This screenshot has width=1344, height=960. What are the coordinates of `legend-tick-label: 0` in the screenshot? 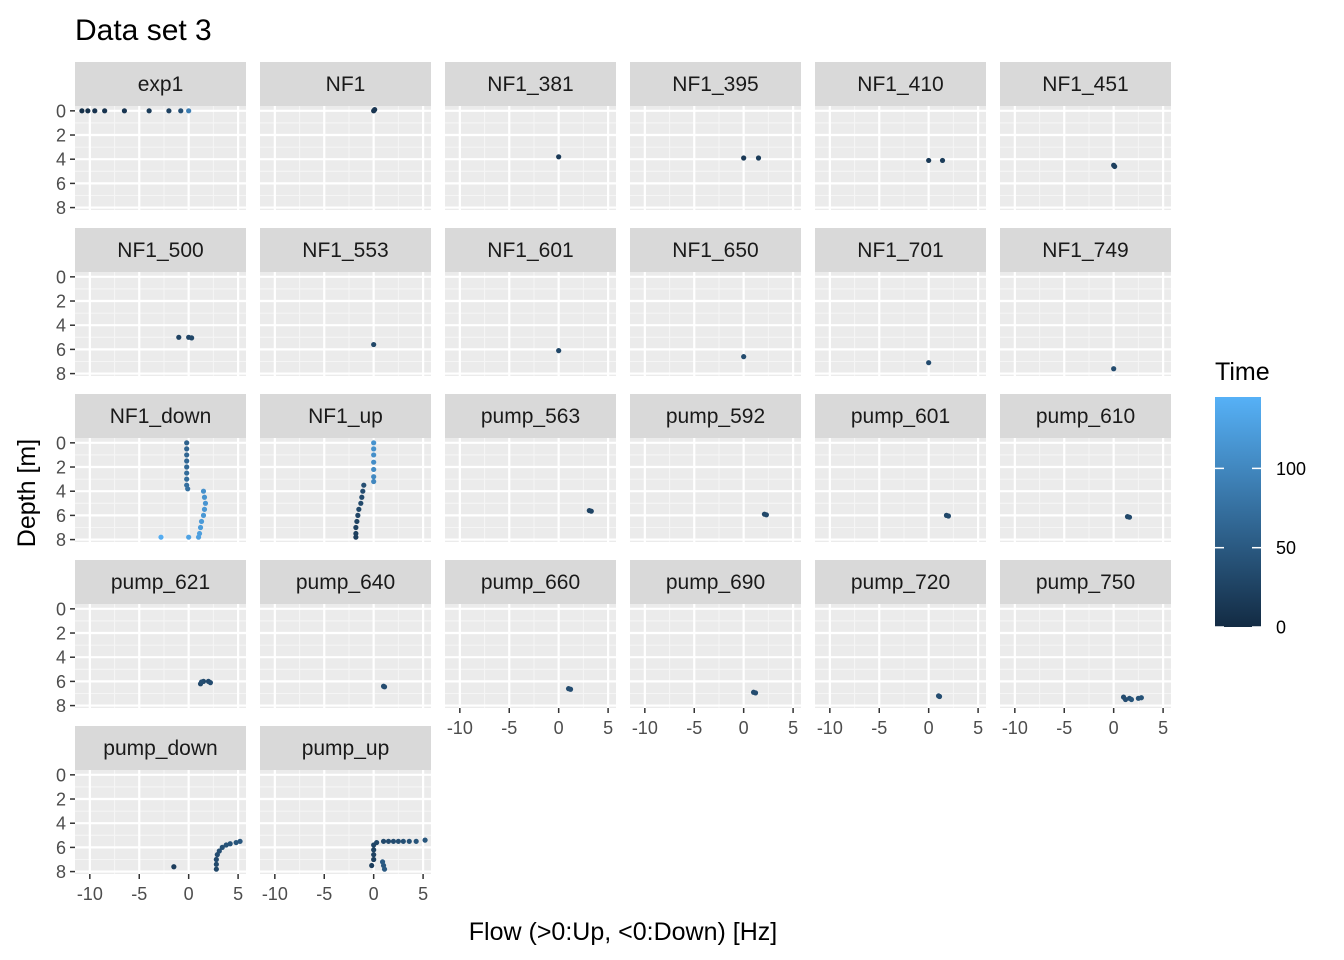 It's located at (1281, 628).